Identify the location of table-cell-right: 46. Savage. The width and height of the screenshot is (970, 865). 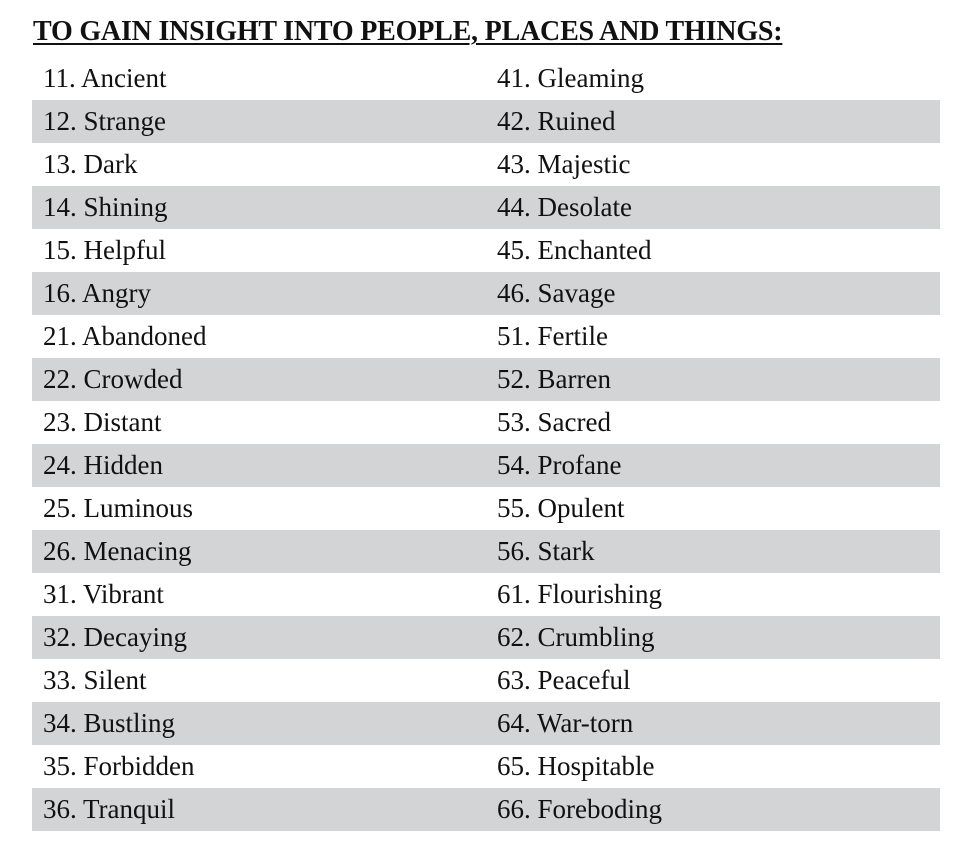
(556, 293).